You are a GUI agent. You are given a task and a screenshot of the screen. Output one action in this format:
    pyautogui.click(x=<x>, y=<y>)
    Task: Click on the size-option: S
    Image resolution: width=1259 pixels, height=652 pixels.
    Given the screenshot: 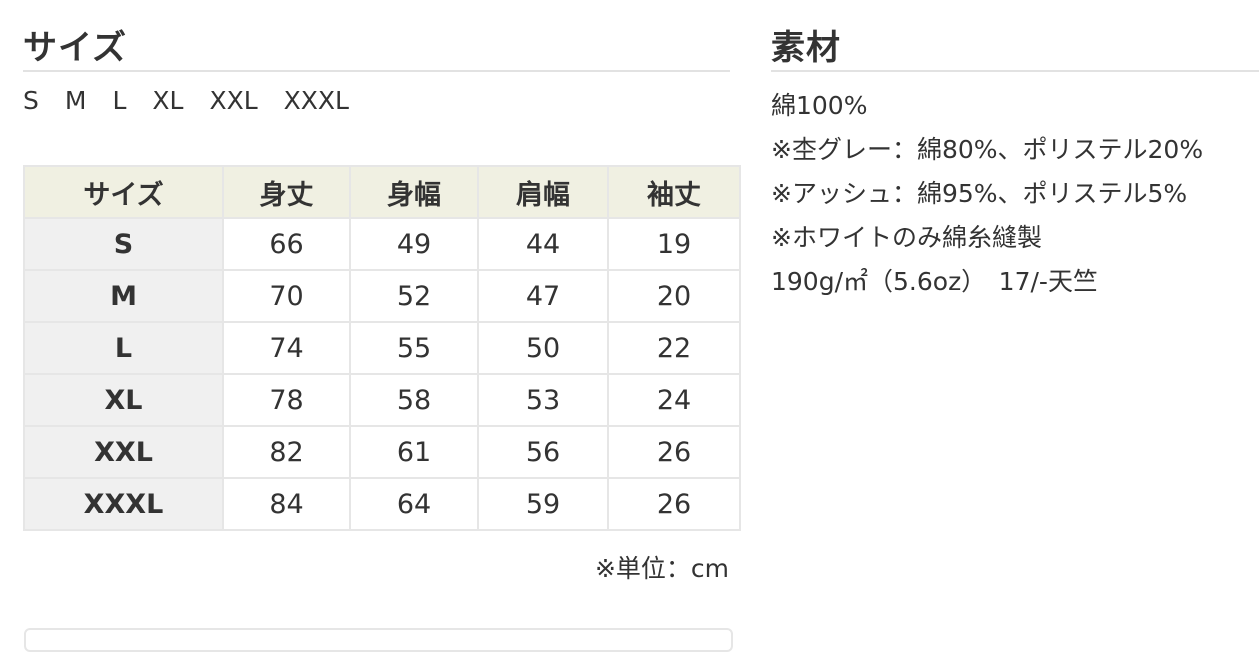 What is the action you would take?
    pyautogui.click(x=31, y=100)
    